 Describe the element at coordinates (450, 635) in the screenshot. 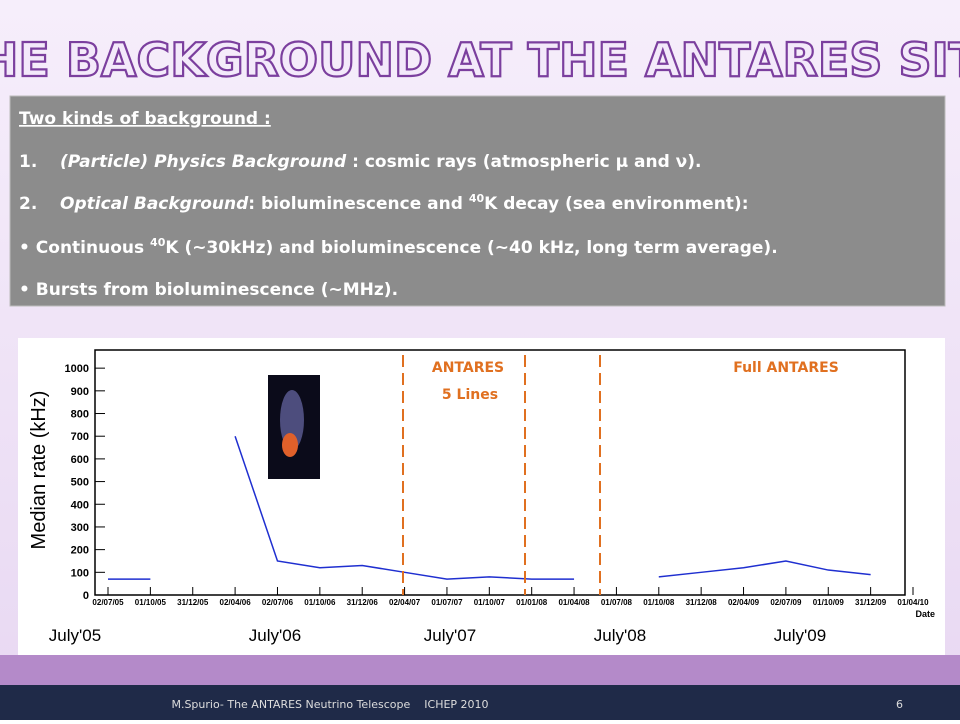

I see `season-label: July'07` at that location.